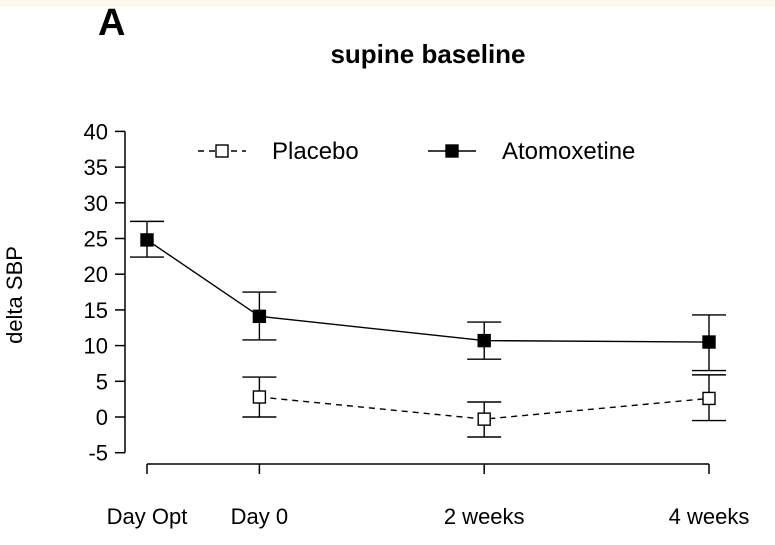 The width and height of the screenshot is (775, 545). What do you see at coordinates (96, 239) in the screenshot?
I see `y-tick-label: 25` at bounding box center [96, 239].